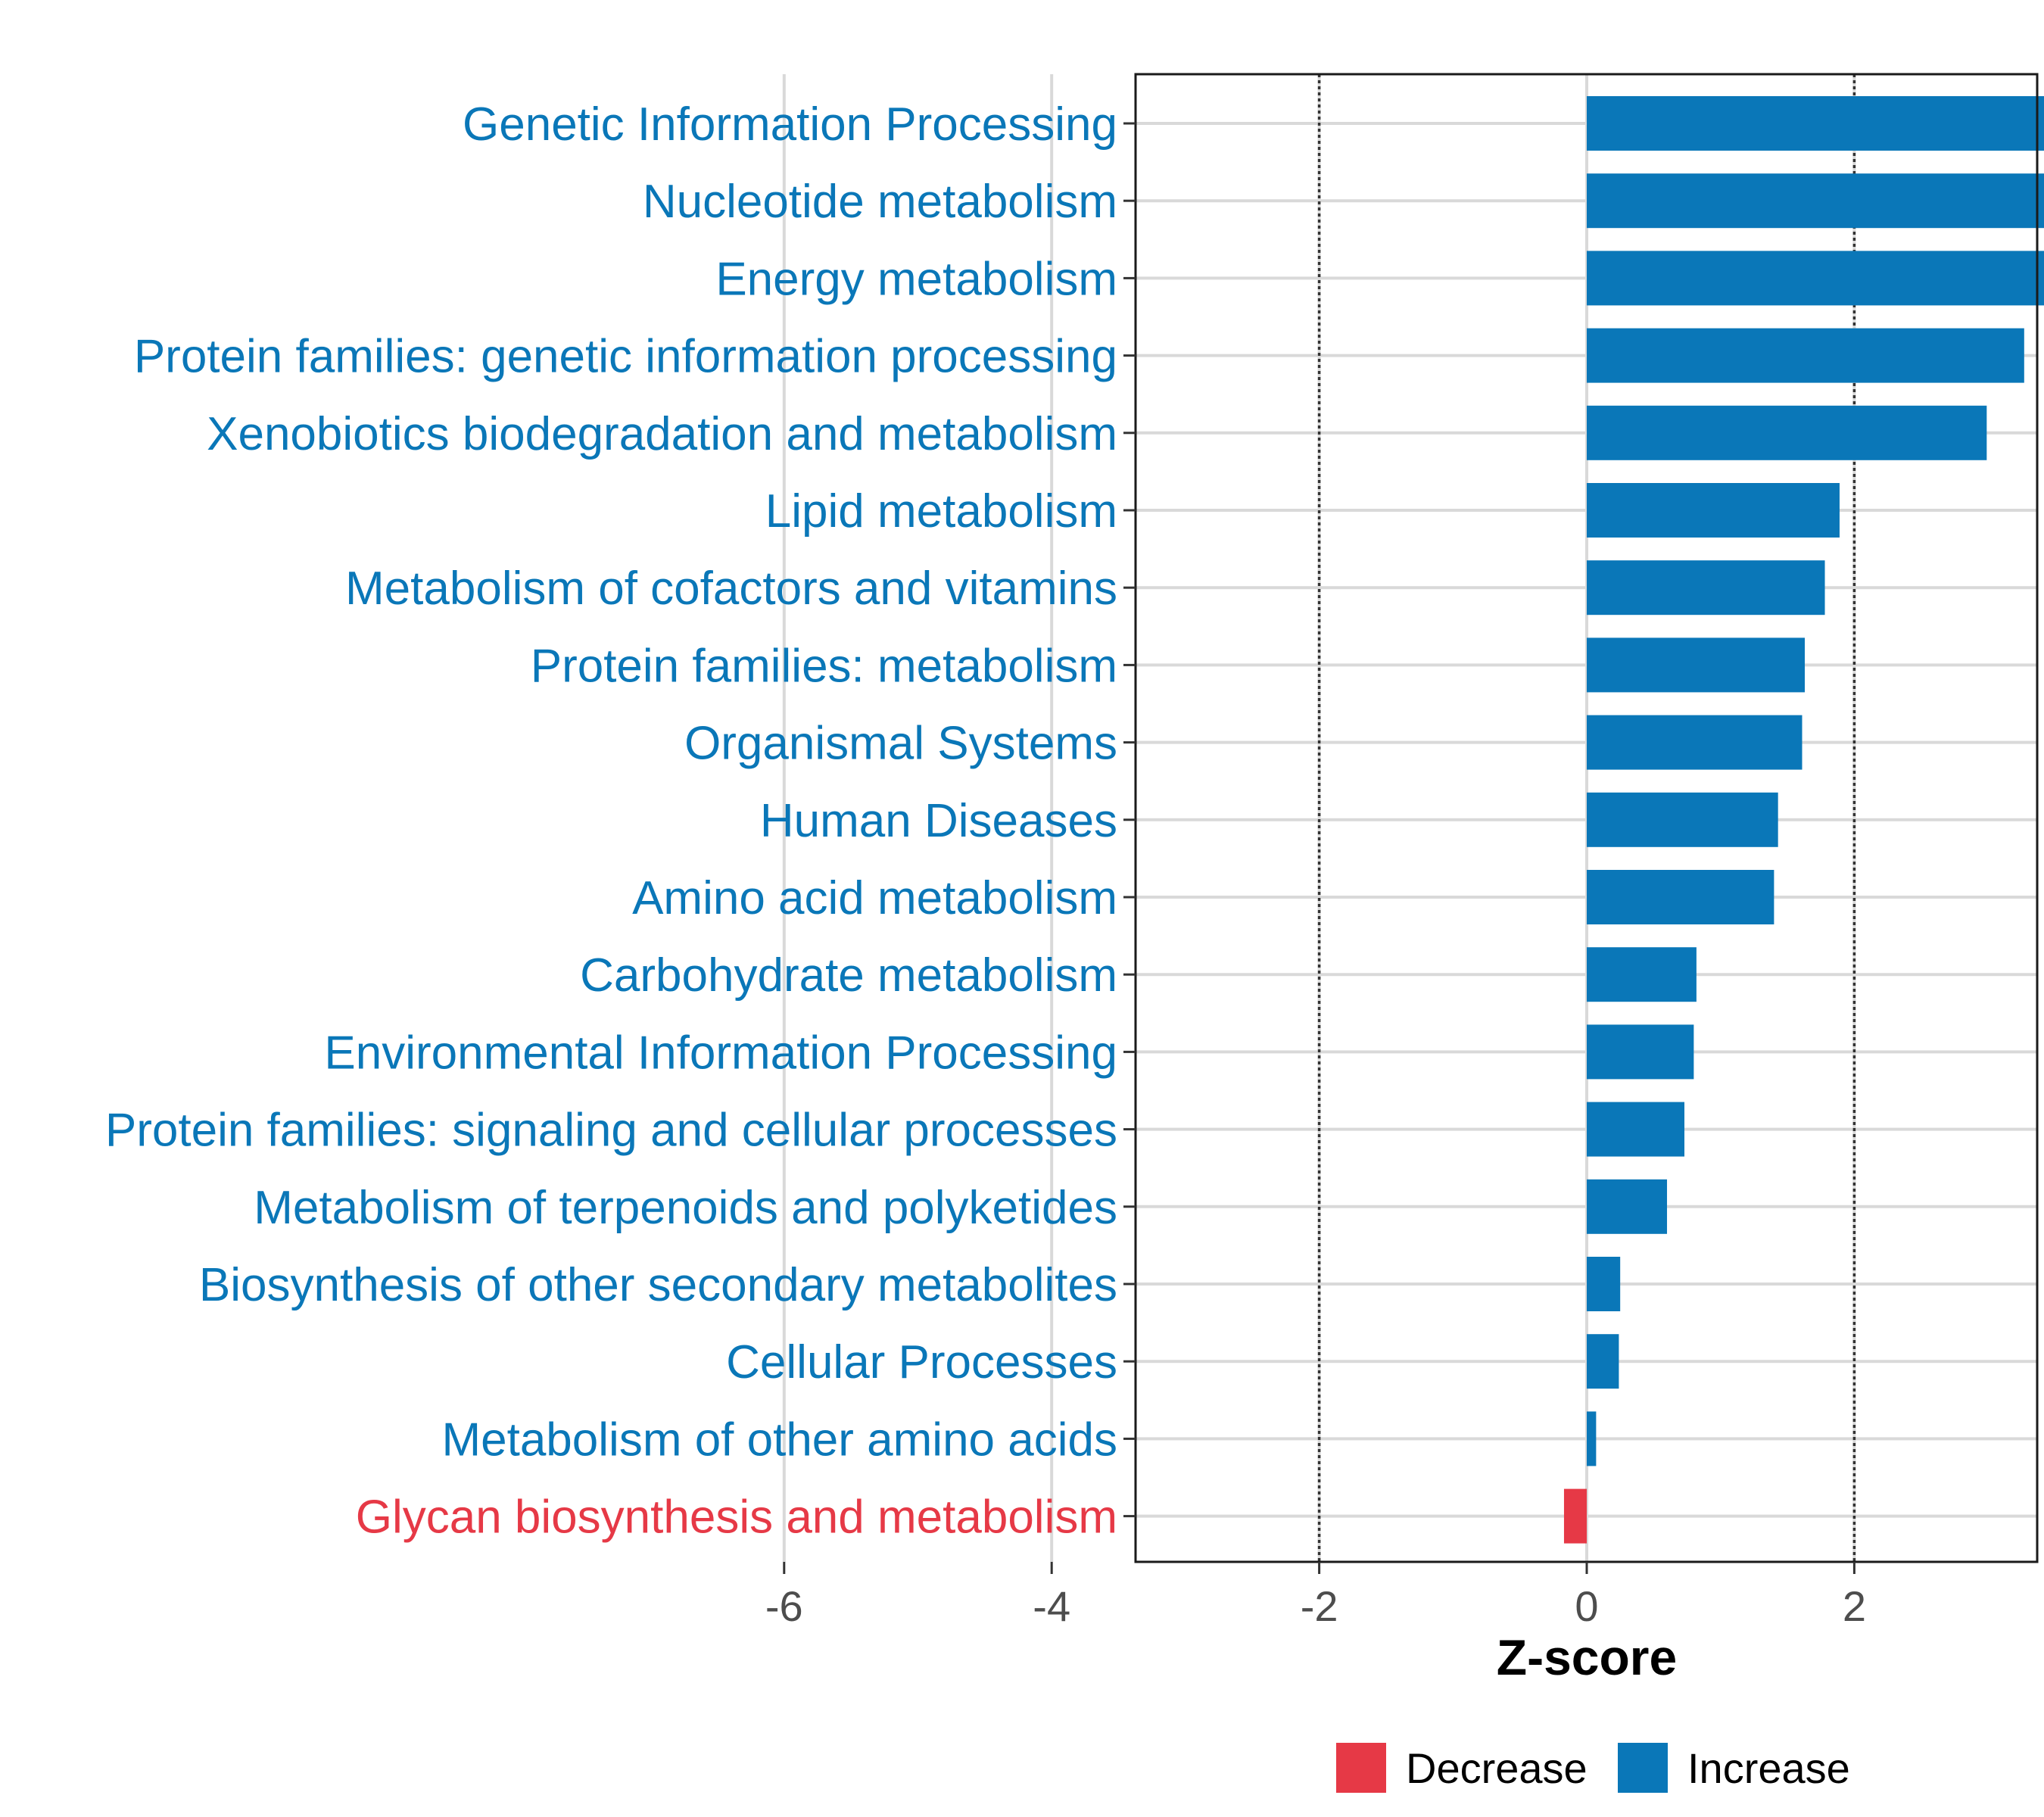 This screenshot has height=1817, width=2044. I want to click on category-label: Genetic Information Processing, so click(790, 124).